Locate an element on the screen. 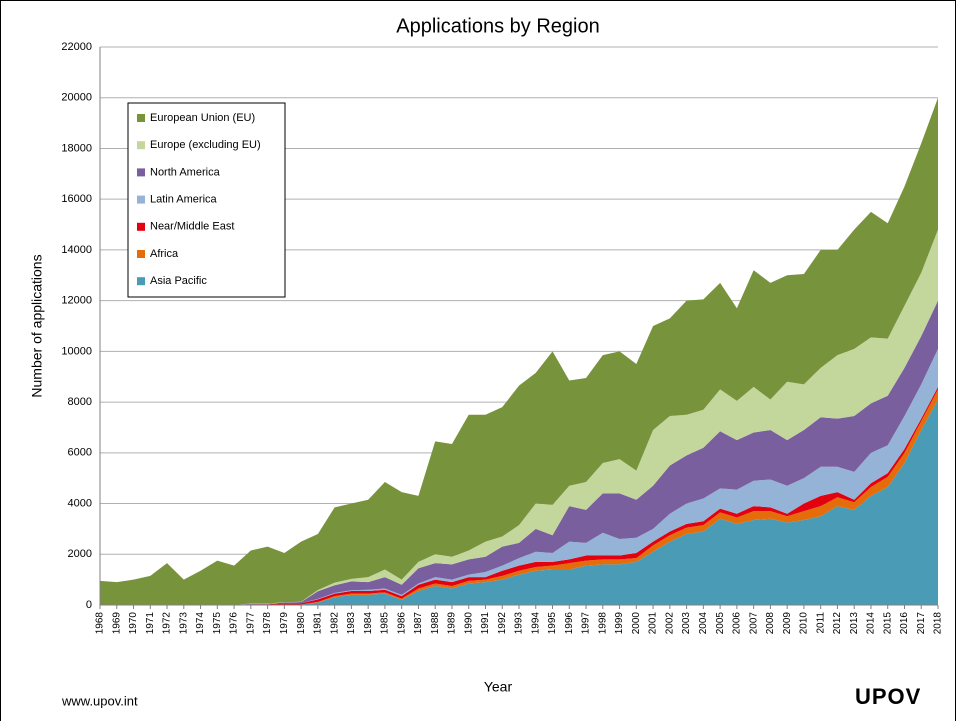 This screenshot has width=956, height=721. legend-label: North America is located at coordinates (185, 172).